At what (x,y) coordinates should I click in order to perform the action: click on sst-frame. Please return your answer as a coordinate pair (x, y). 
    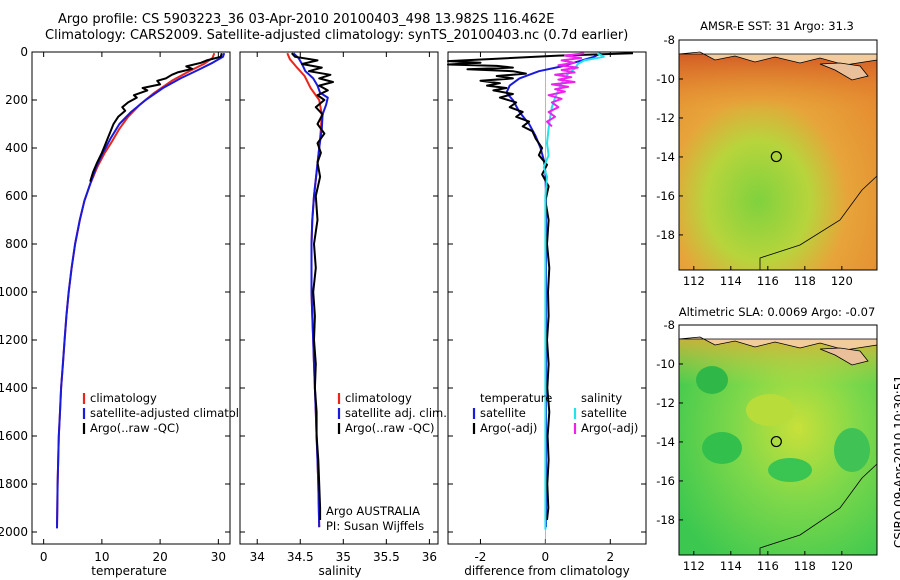
    Looking at the image, I should click on (778, 155).